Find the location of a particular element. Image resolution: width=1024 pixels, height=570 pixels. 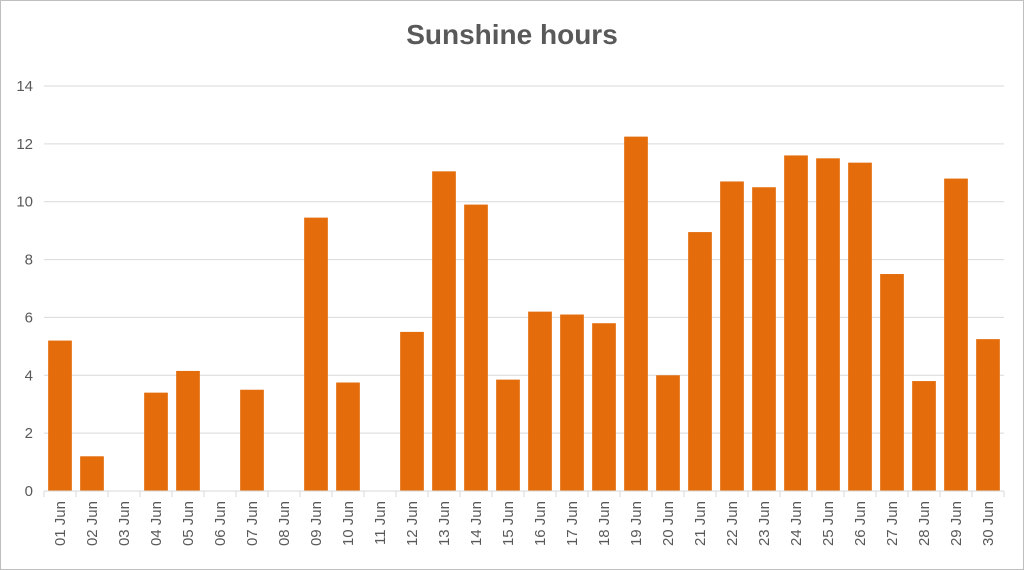

x-tick-label: 24 Jun is located at coordinates (796, 523).